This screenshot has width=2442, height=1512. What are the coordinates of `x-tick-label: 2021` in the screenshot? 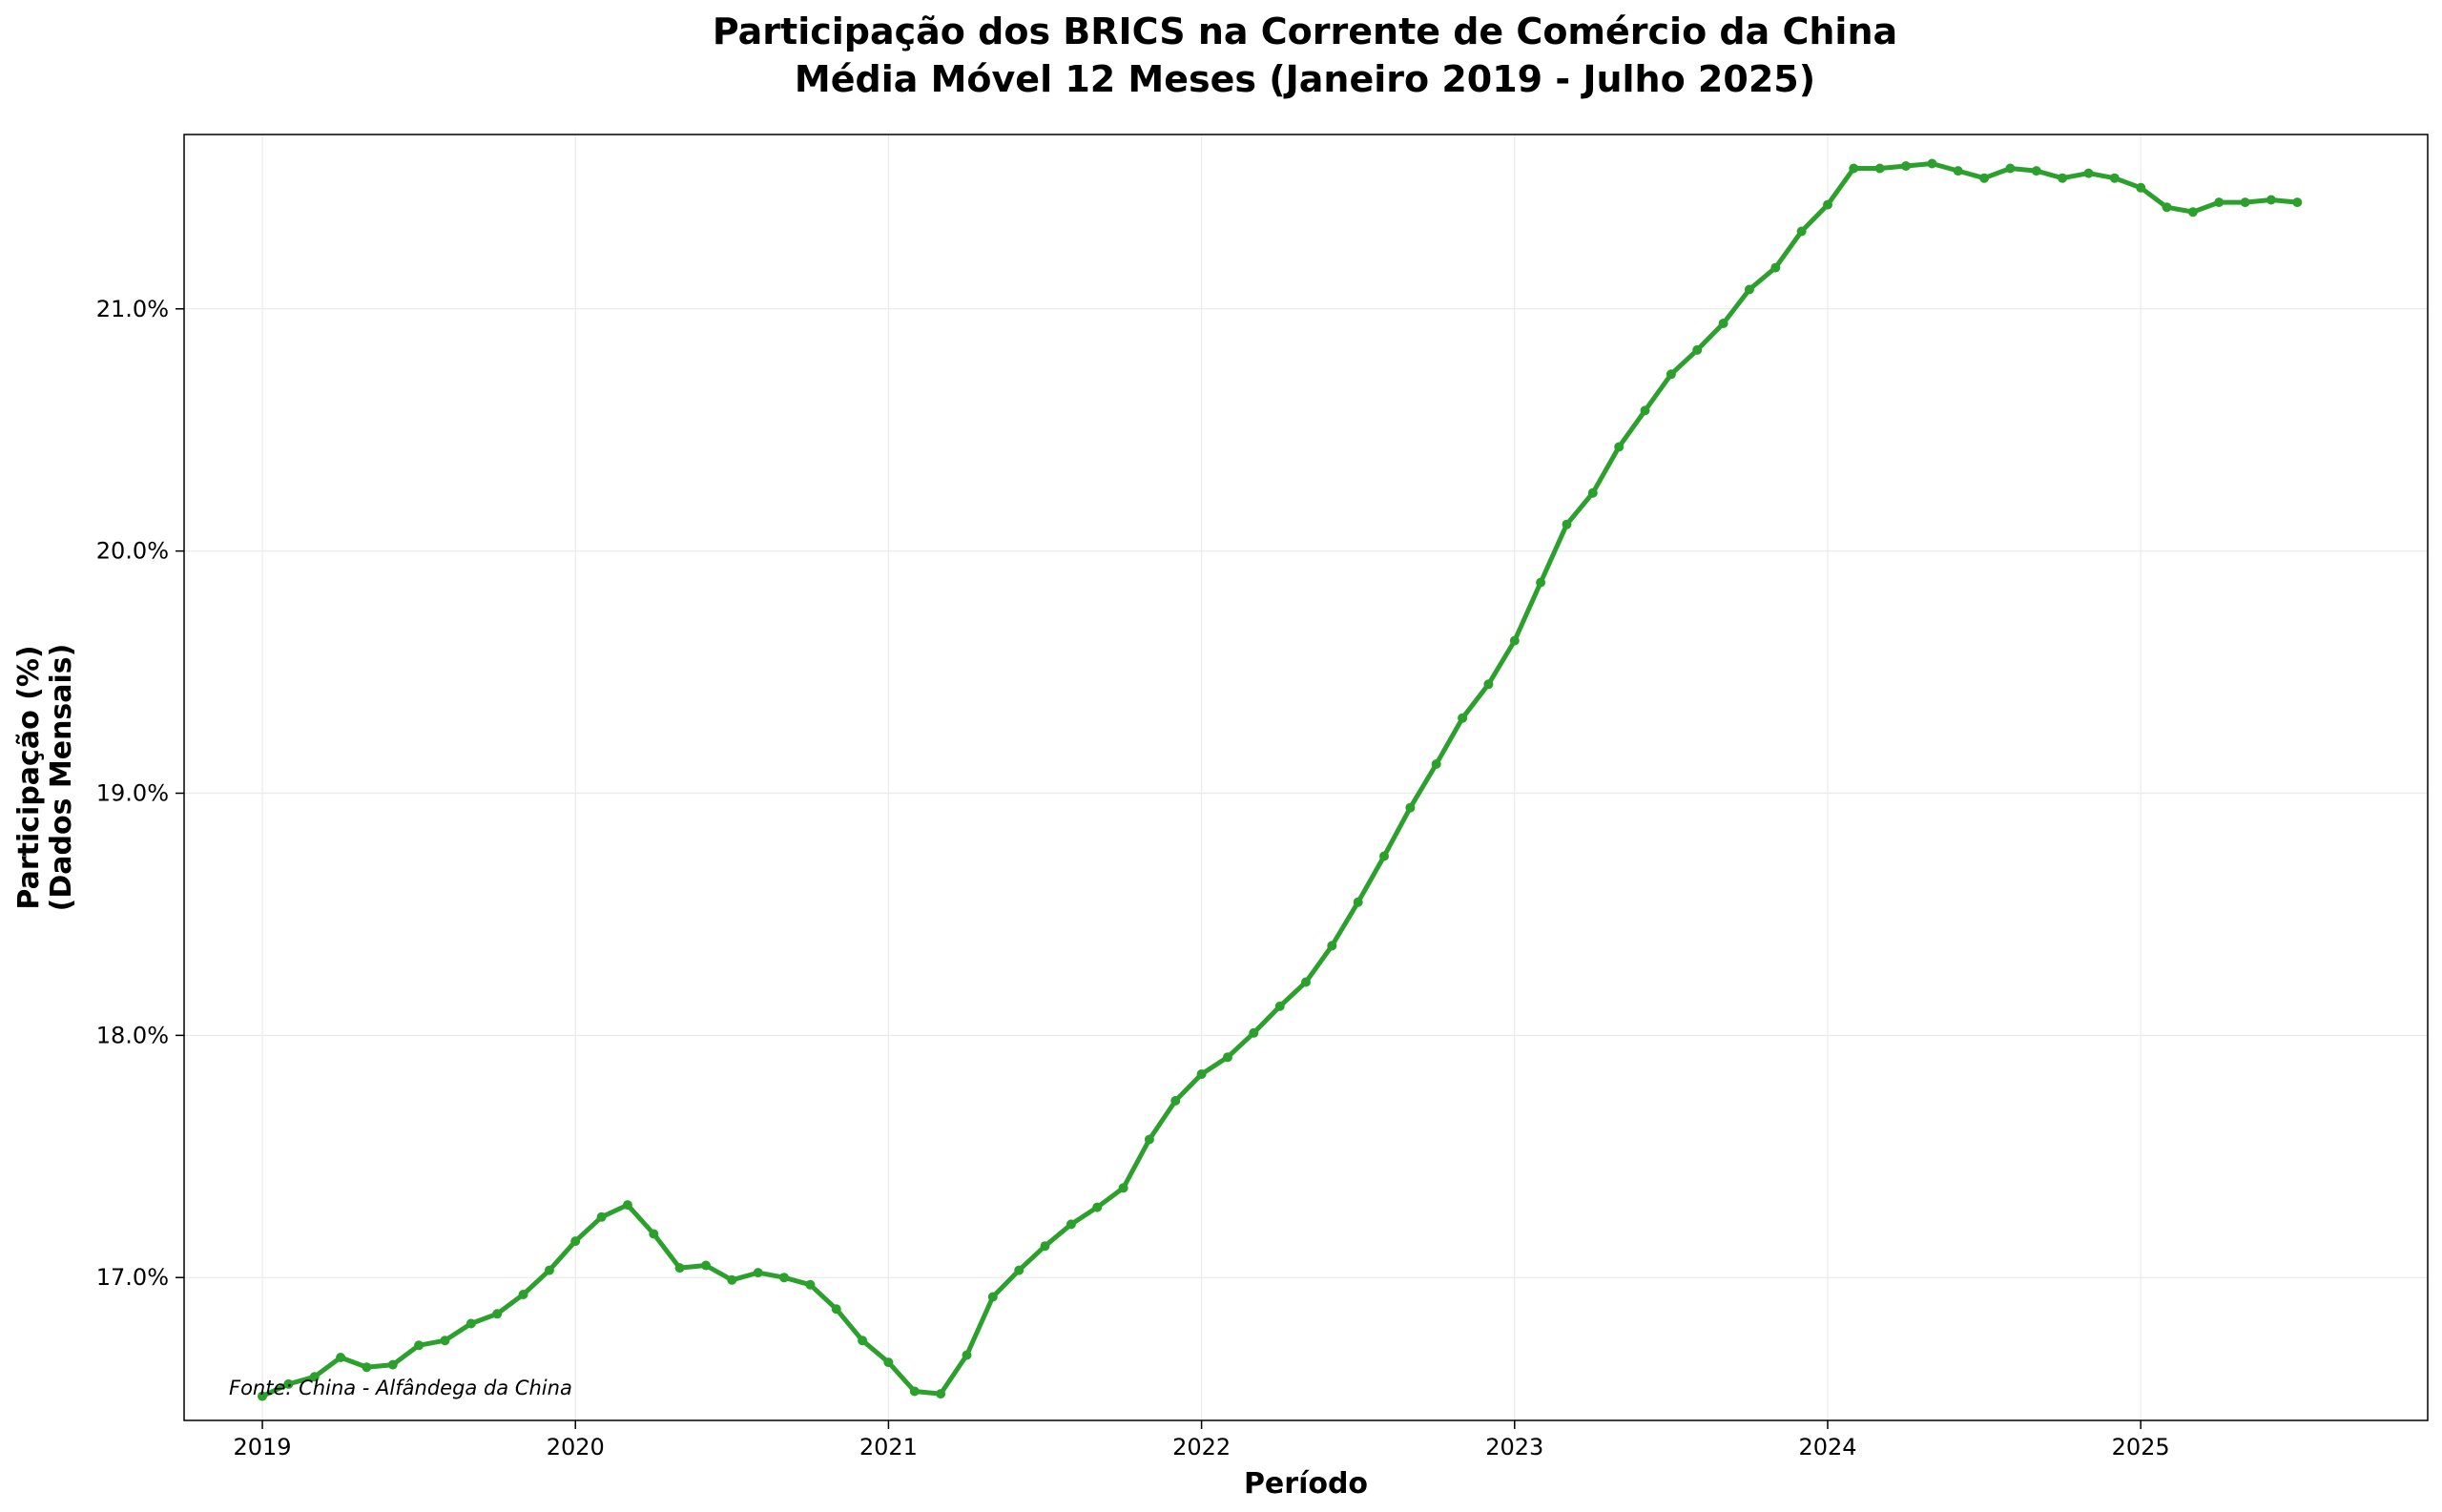 It's located at (888, 1447).